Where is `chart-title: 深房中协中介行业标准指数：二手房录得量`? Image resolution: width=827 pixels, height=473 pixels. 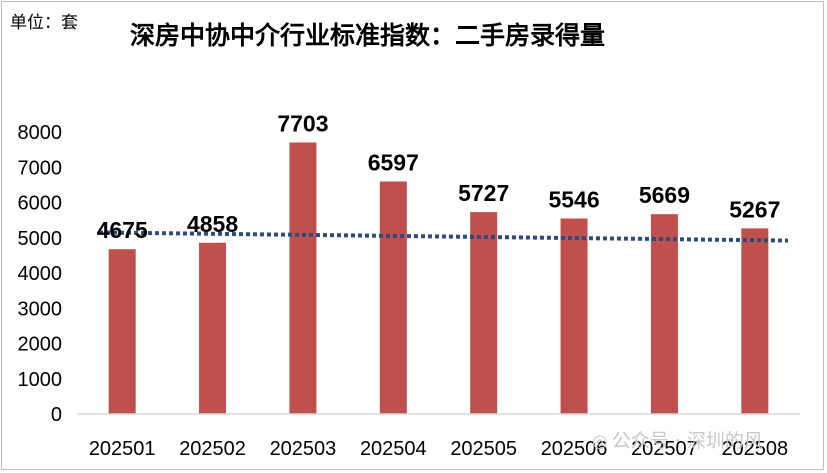
chart-title: 深房中协中介行业标准指数：二手房录得量 is located at coordinates (368, 35).